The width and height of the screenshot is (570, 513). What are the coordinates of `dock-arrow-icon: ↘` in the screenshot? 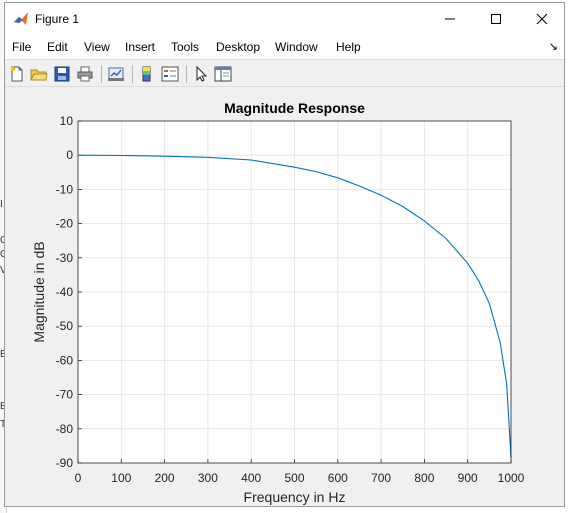 It's located at (553, 47).